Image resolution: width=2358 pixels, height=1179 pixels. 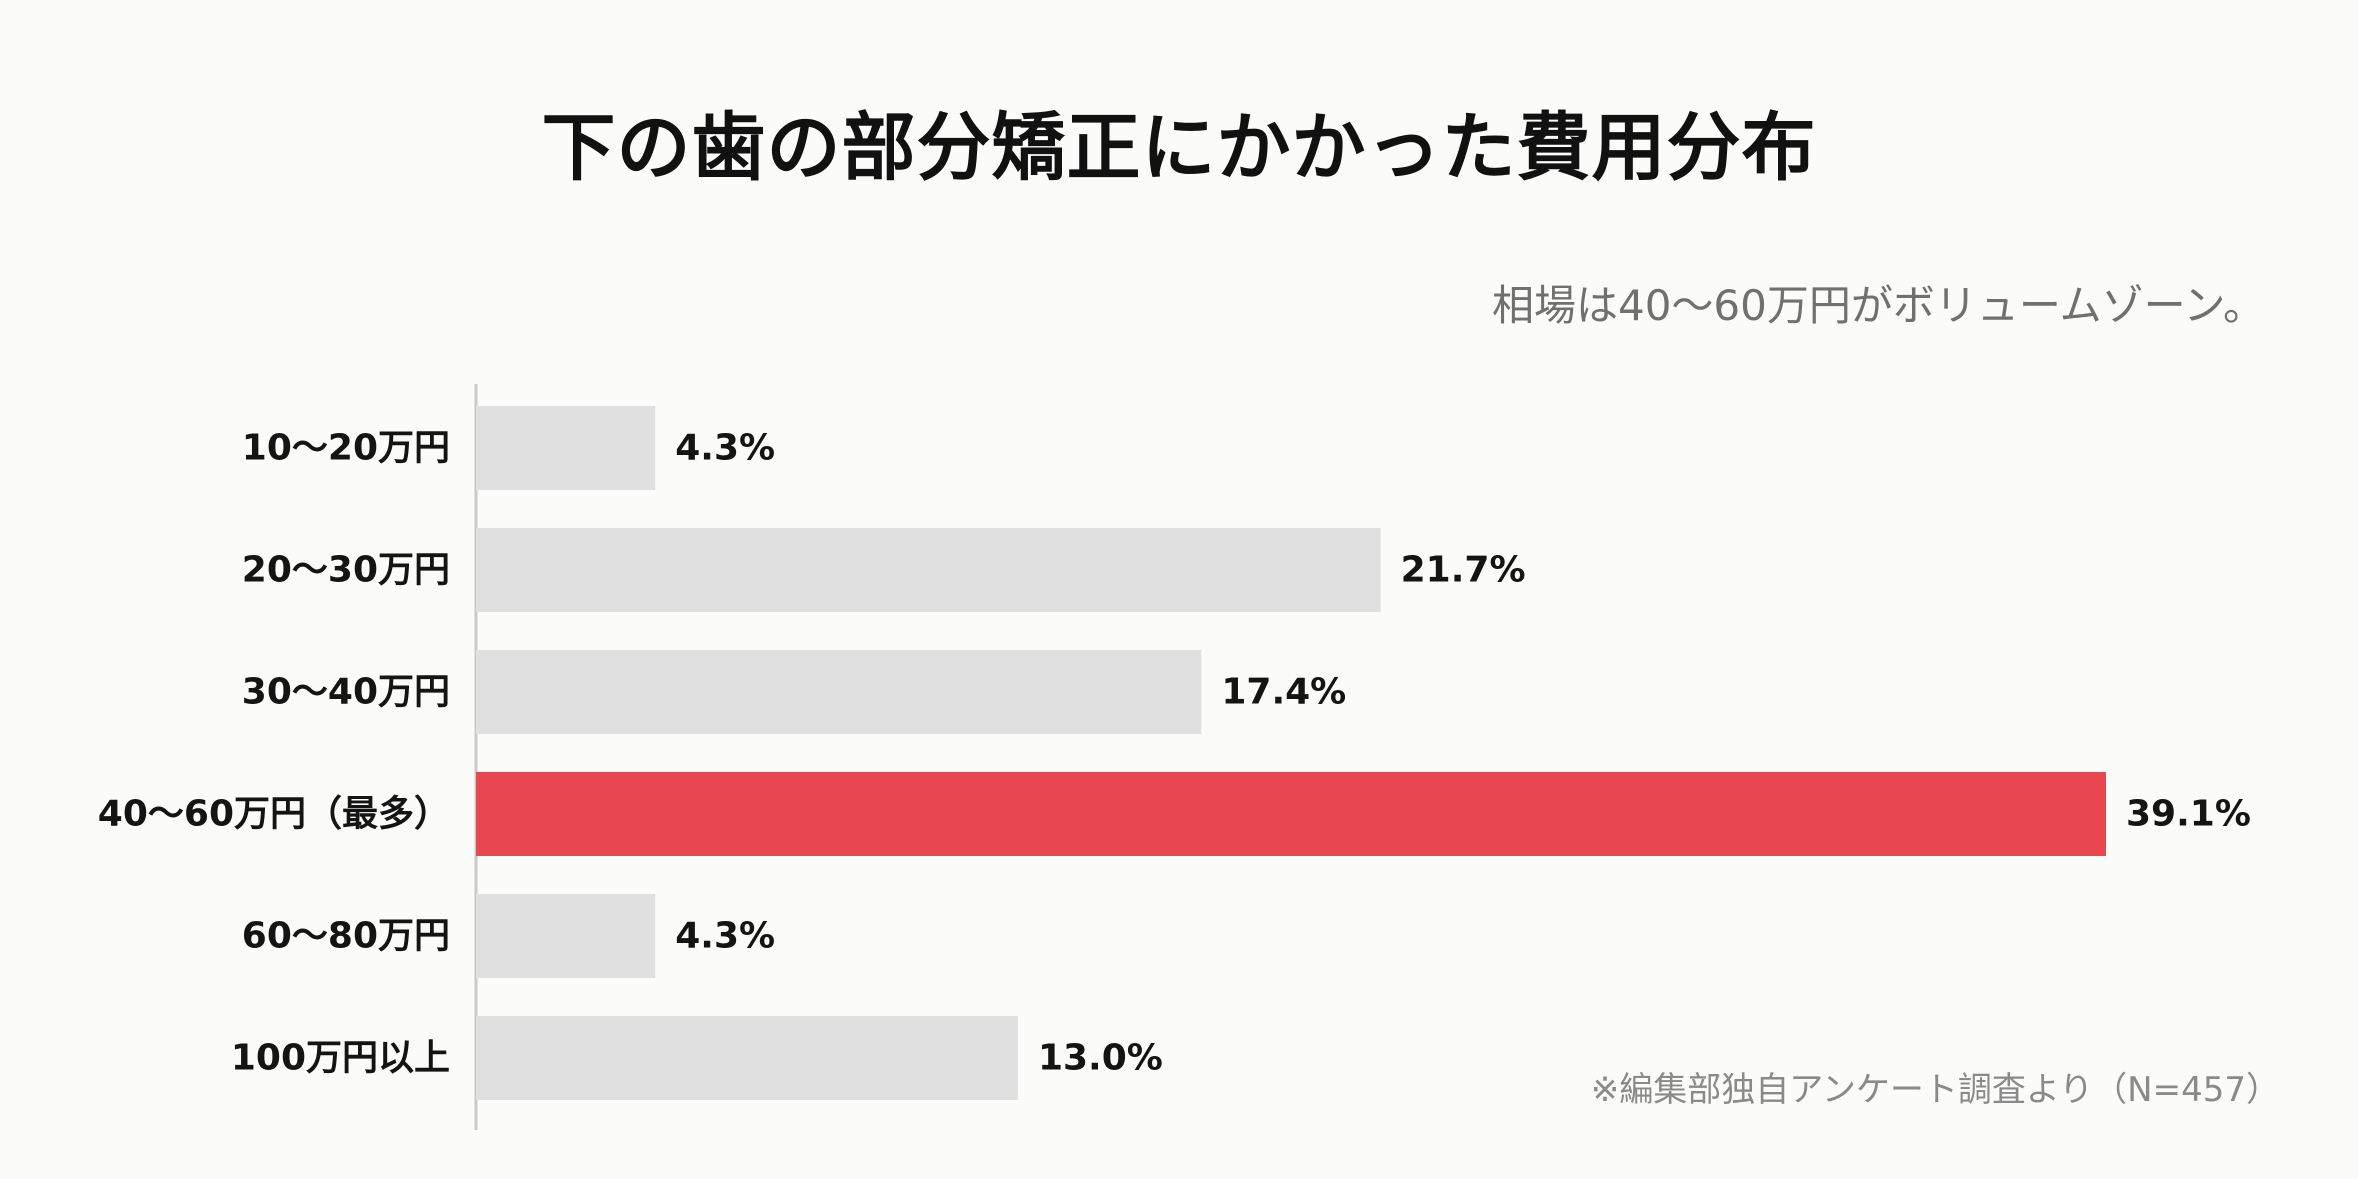 I want to click on category-label: 30〜40万円, so click(x=346, y=692).